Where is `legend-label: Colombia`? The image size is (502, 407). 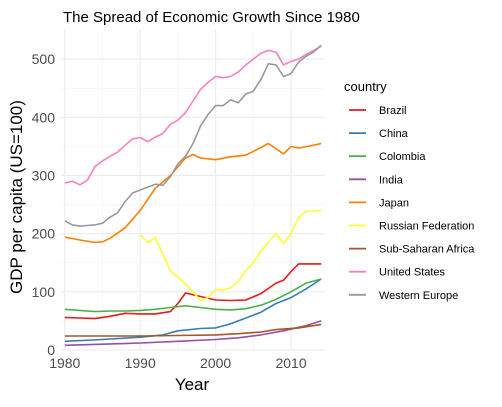
legend-label: Colombia is located at coordinates (402, 157).